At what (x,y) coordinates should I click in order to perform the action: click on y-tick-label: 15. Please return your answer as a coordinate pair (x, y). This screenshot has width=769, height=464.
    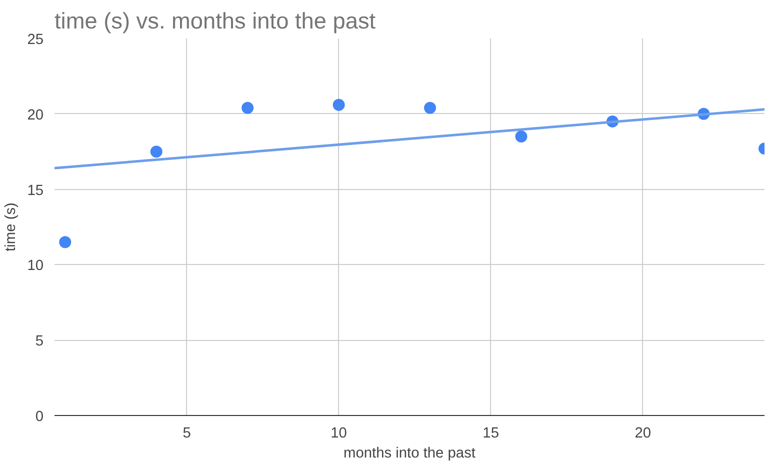
    Looking at the image, I should click on (35, 190).